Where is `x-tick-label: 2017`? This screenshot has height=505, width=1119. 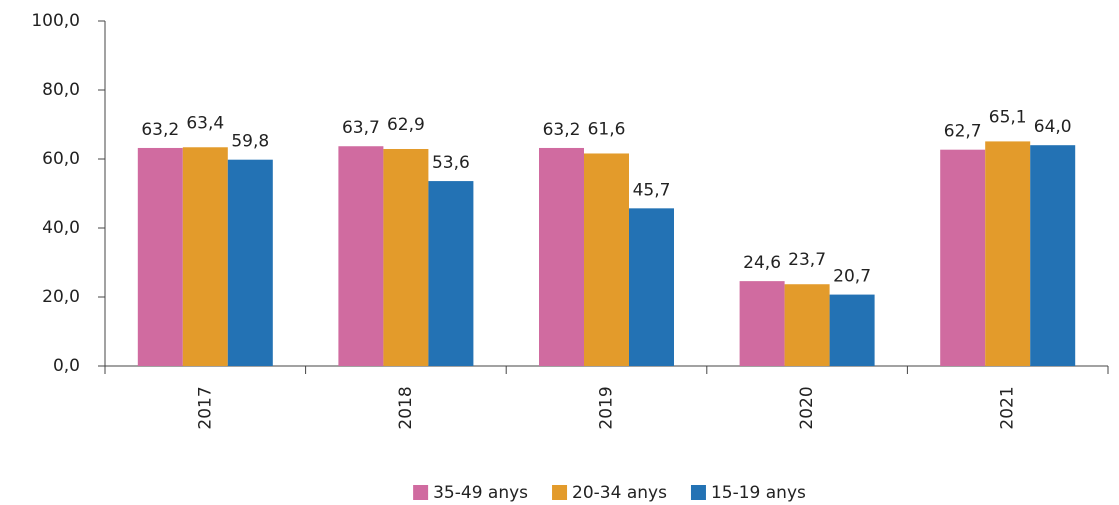 x-tick-label: 2017 is located at coordinates (205, 407).